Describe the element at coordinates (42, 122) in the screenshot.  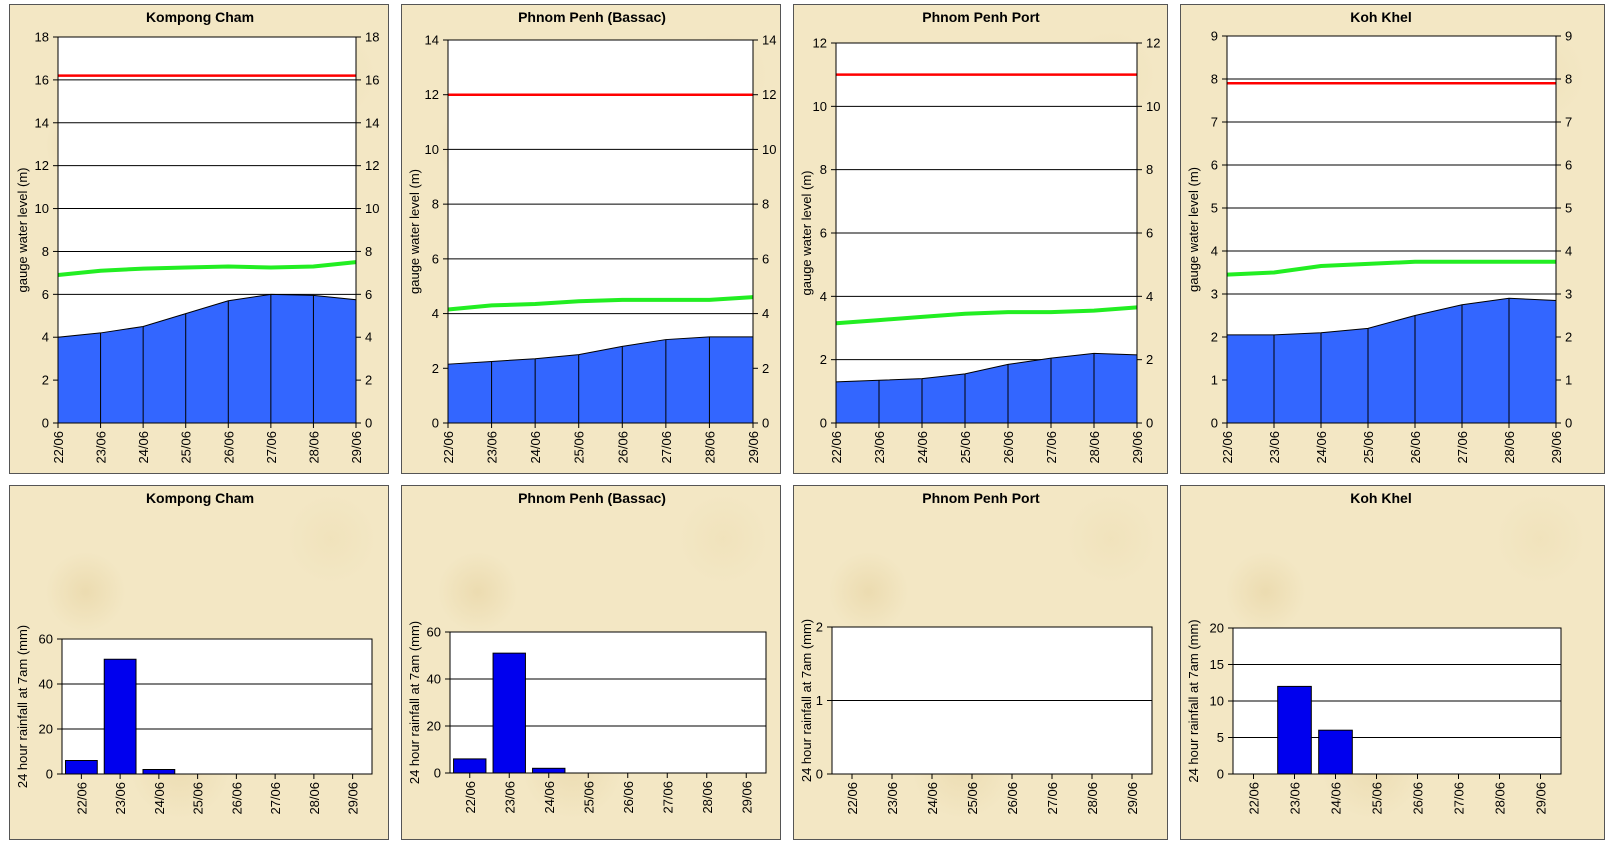
I see `y-tick-label: 14` at that location.